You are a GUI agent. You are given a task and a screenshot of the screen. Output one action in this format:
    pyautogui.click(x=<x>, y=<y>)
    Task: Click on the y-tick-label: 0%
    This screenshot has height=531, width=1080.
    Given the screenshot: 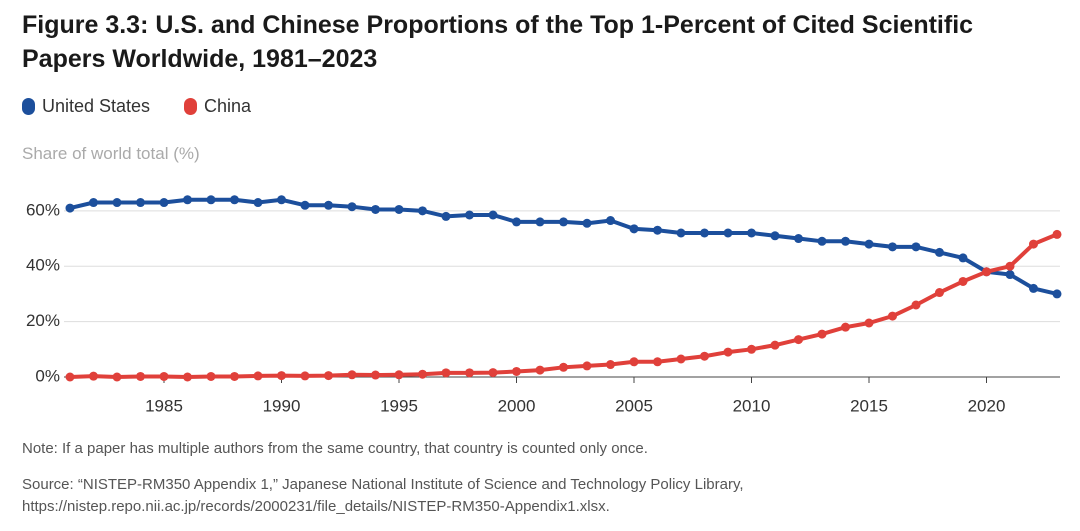 What is the action you would take?
    pyautogui.click(x=47, y=375)
    